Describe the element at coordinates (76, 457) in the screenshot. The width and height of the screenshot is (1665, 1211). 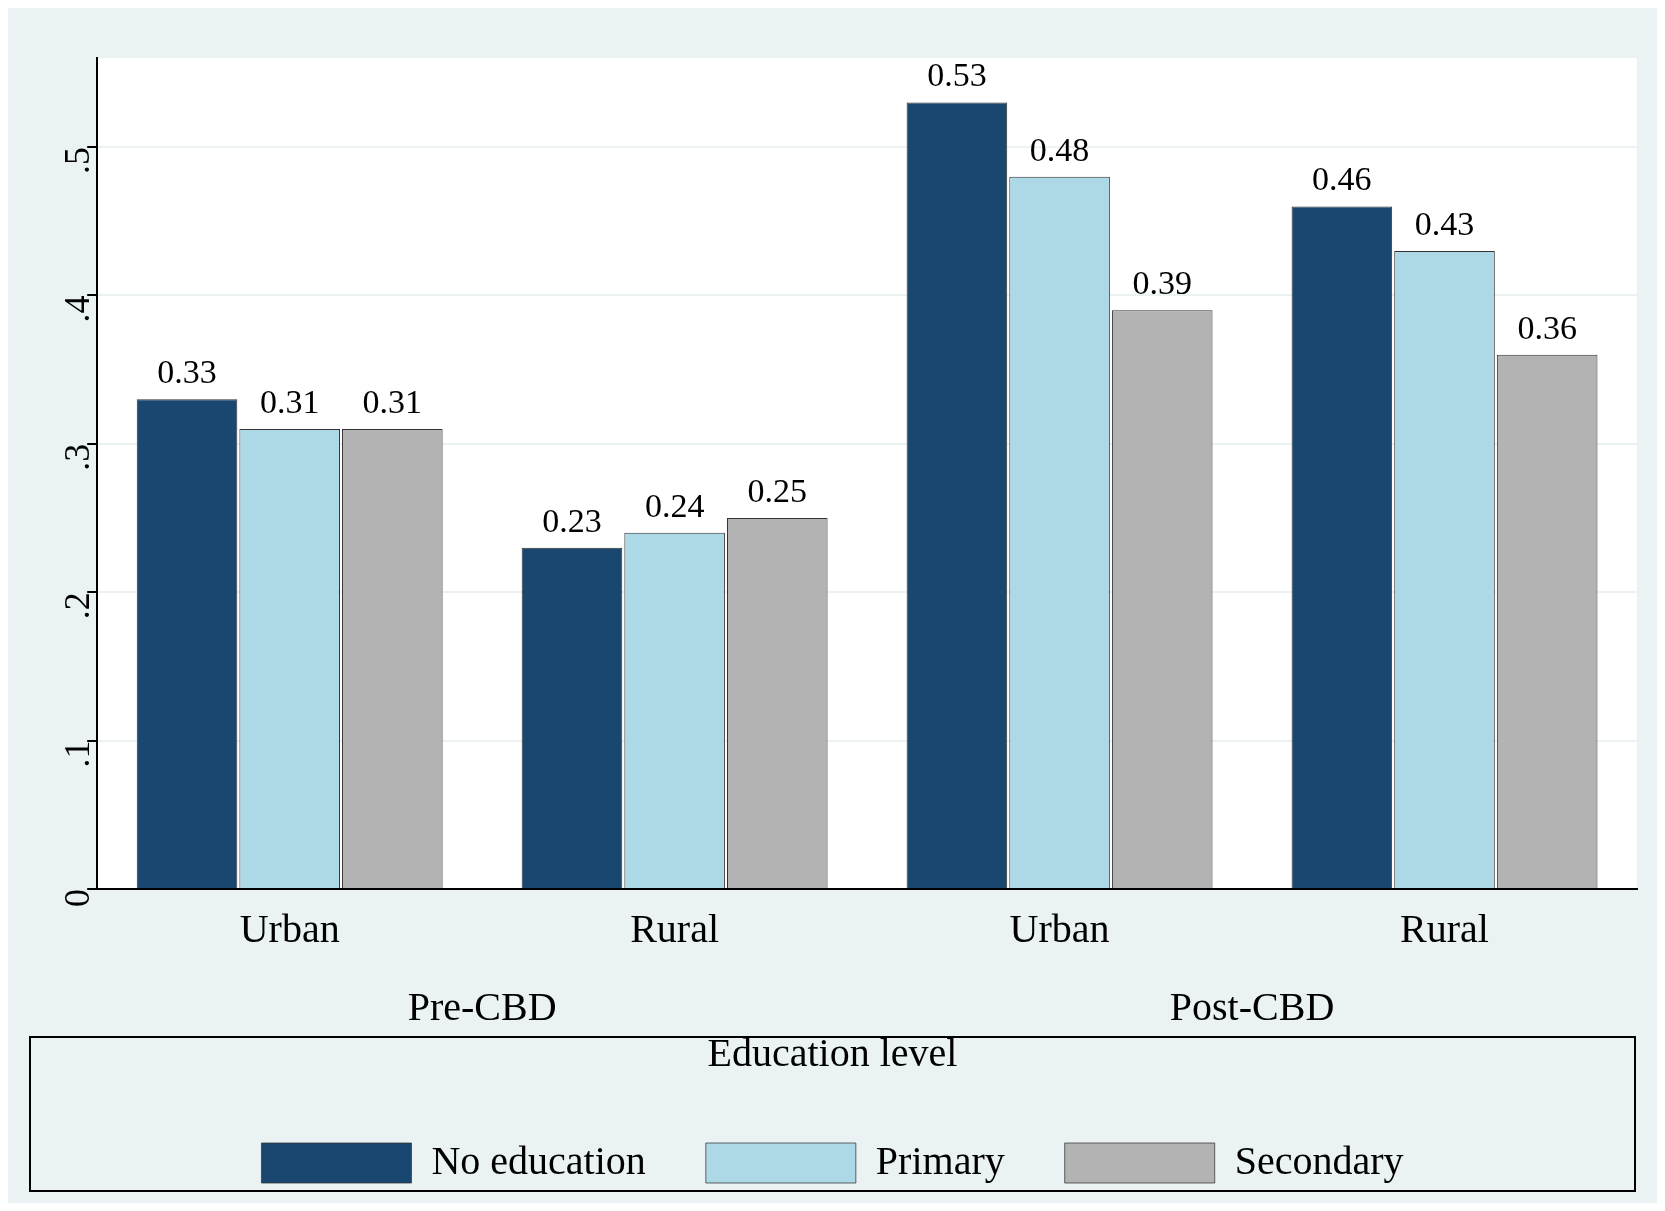
I see `y-tick-label: .3` at that location.